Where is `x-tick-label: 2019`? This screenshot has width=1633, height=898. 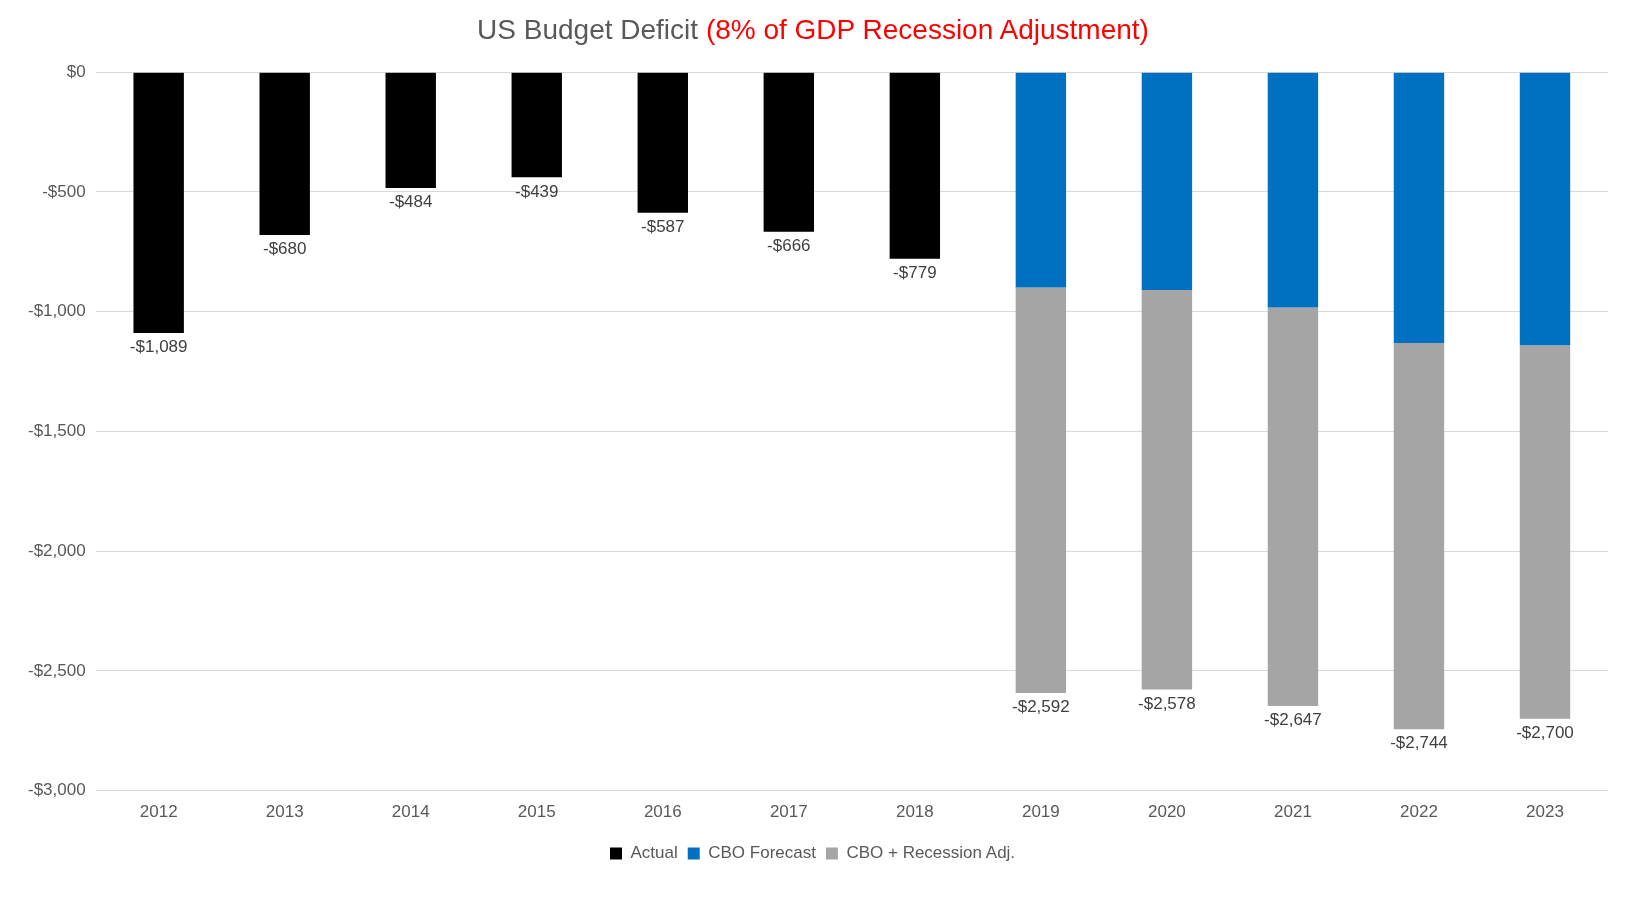 x-tick-label: 2019 is located at coordinates (1040, 812).